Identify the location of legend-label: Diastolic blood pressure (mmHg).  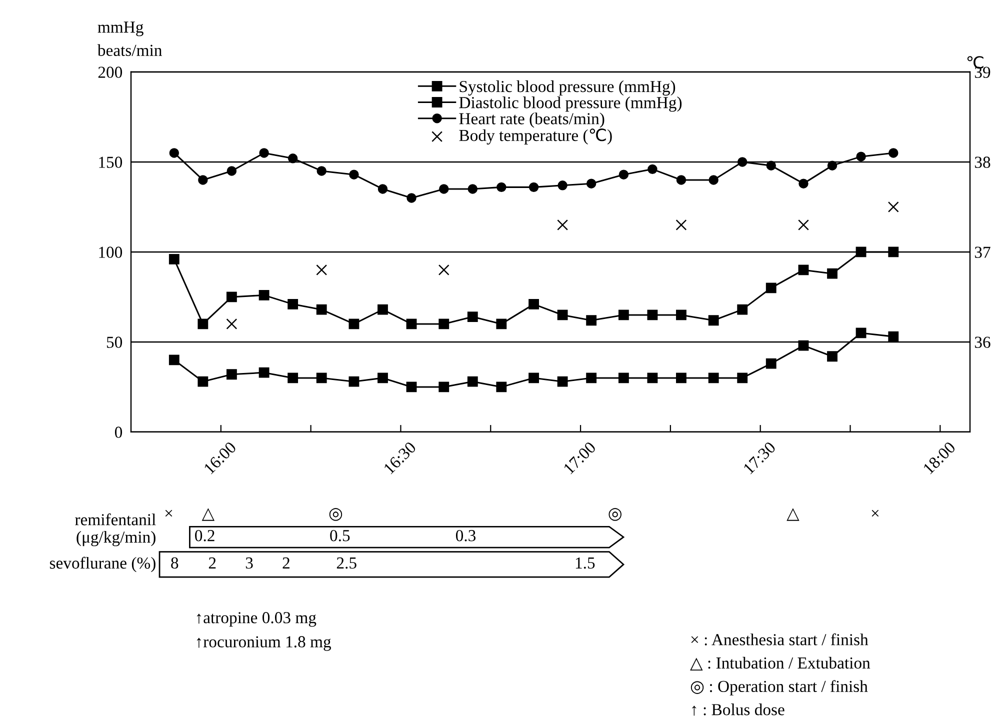
(570, 104).